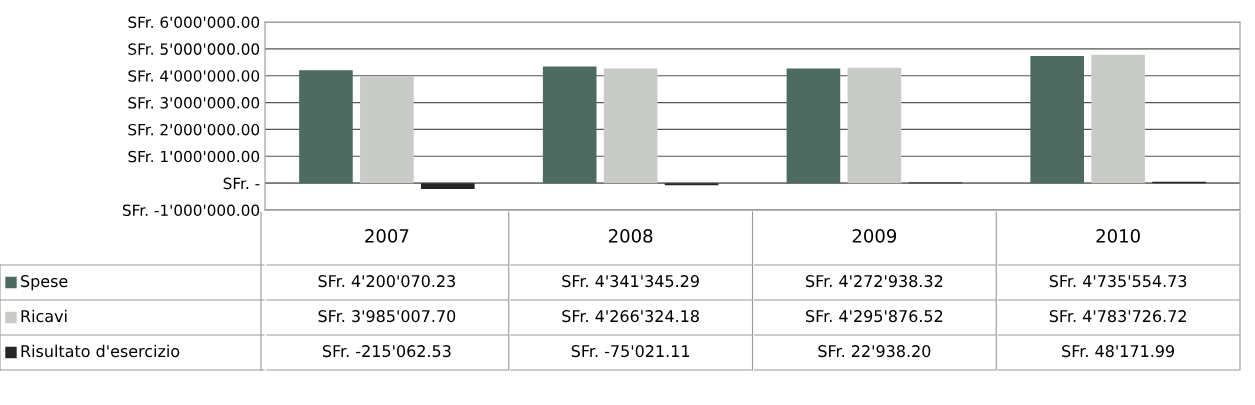 The image size is (1255, 405). Describe the element at coordinates (386, 281) in the screenshot. I see `data-label: SFr. 4'200'070.23` at that location.